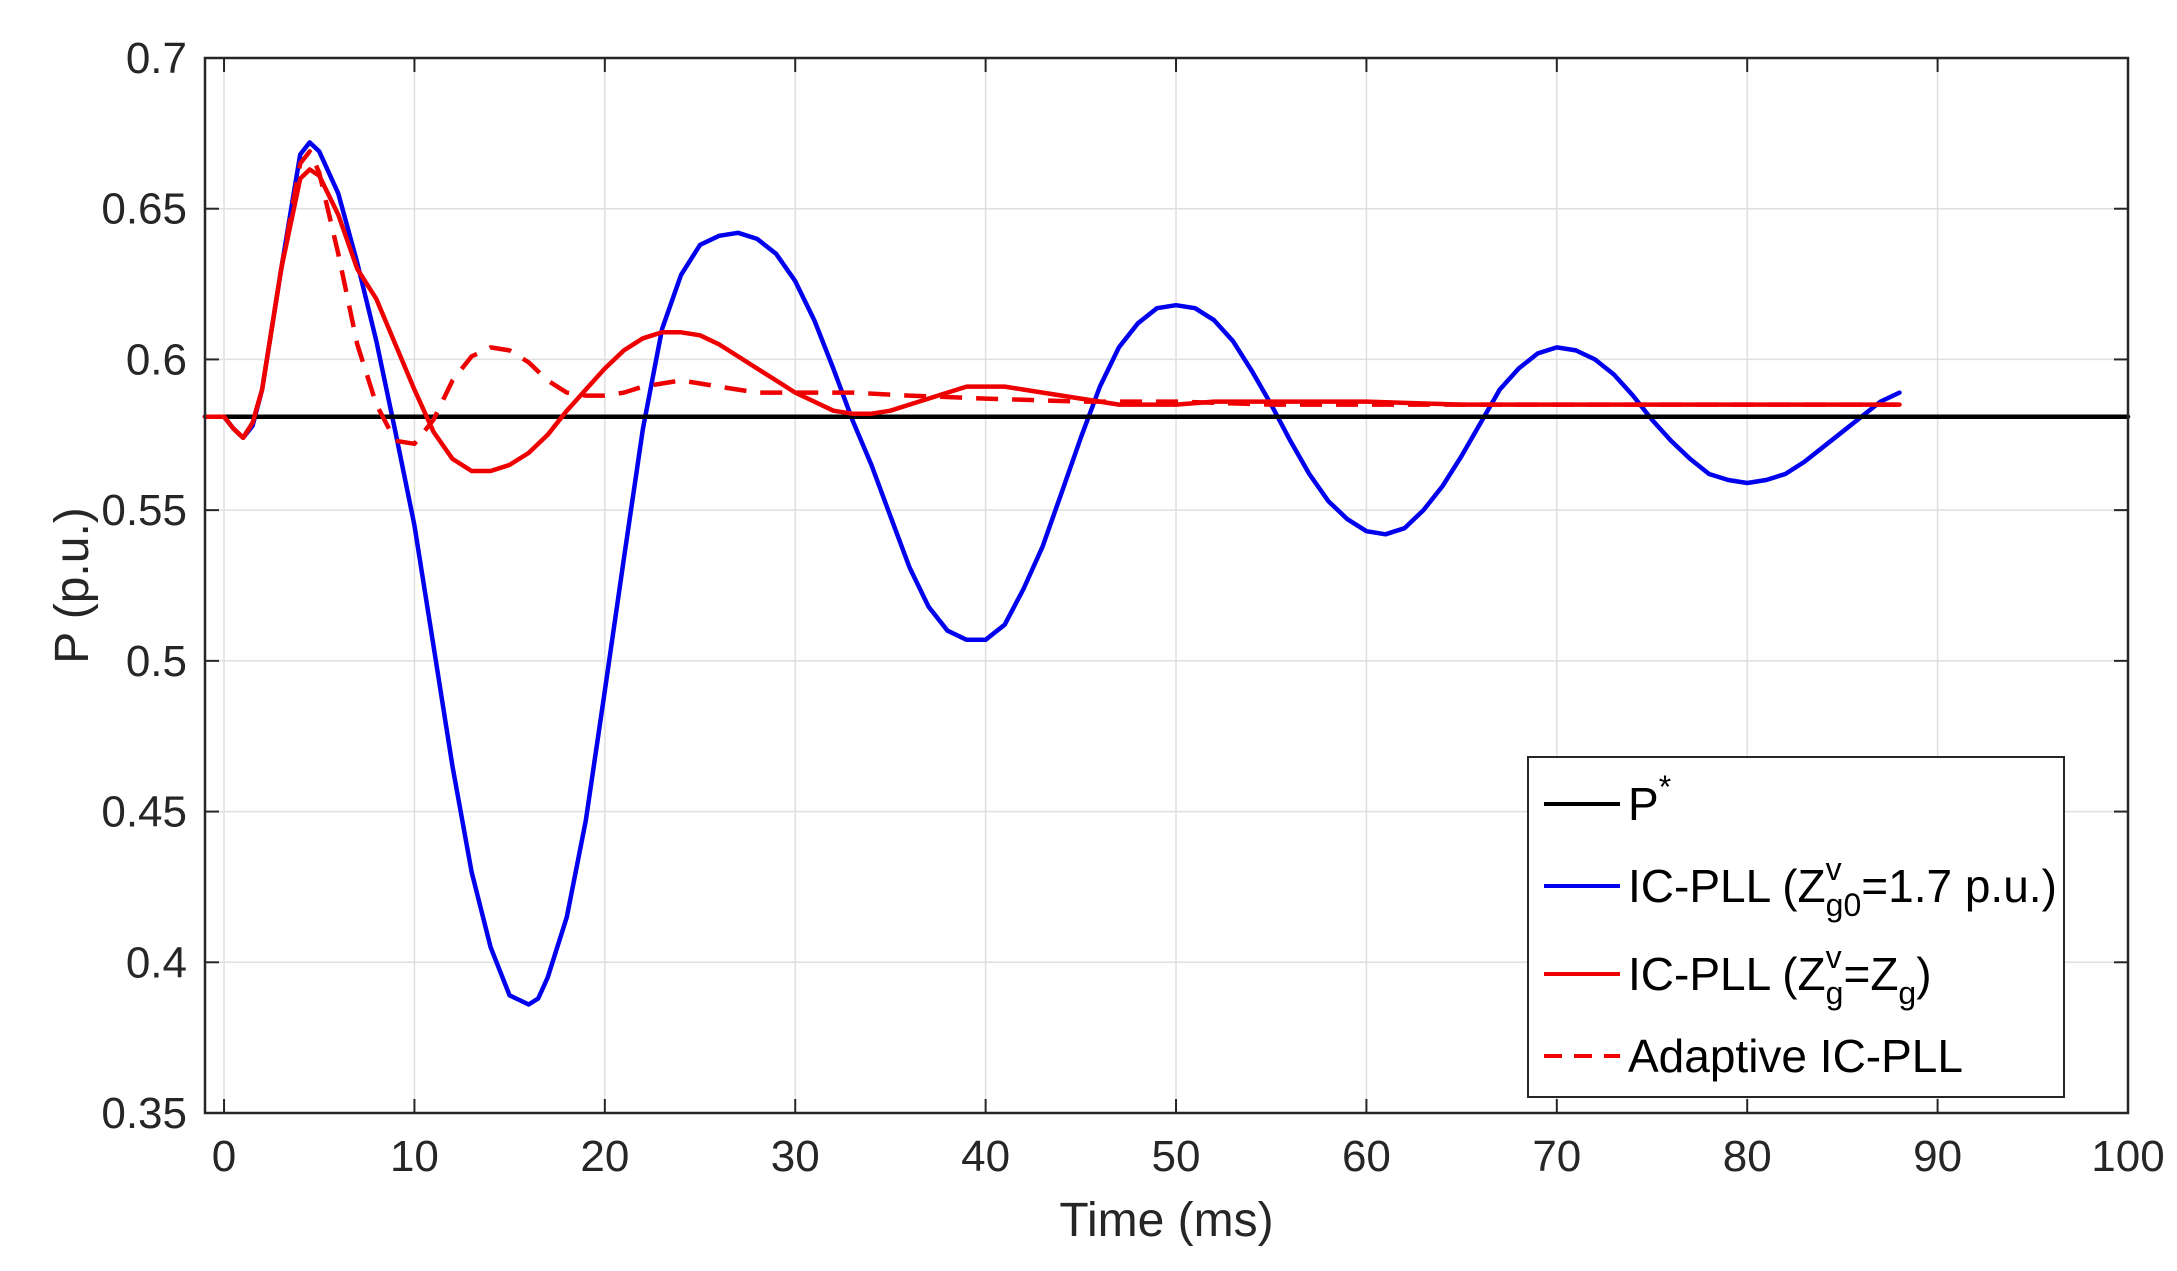 This screenshot has width=2177, height=1271. Describe the element at coordinates (144, 1113) in the screenshot. I see `y-tick-label: 0.35` at that location.